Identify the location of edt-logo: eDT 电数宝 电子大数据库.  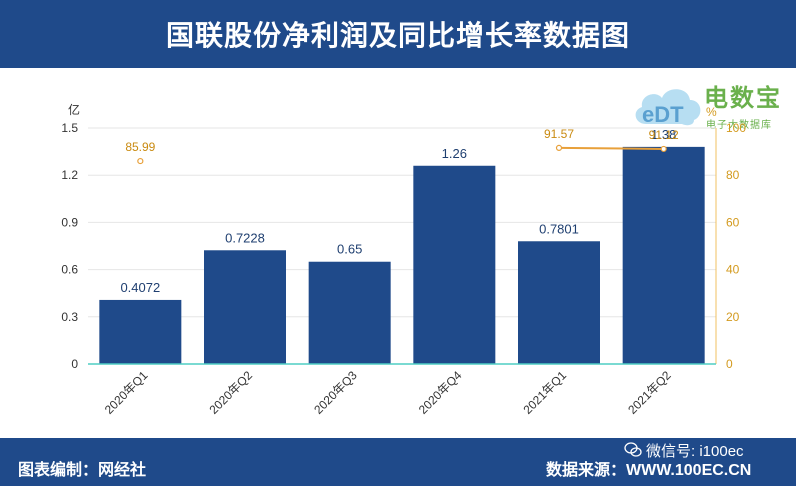
(709, 107).